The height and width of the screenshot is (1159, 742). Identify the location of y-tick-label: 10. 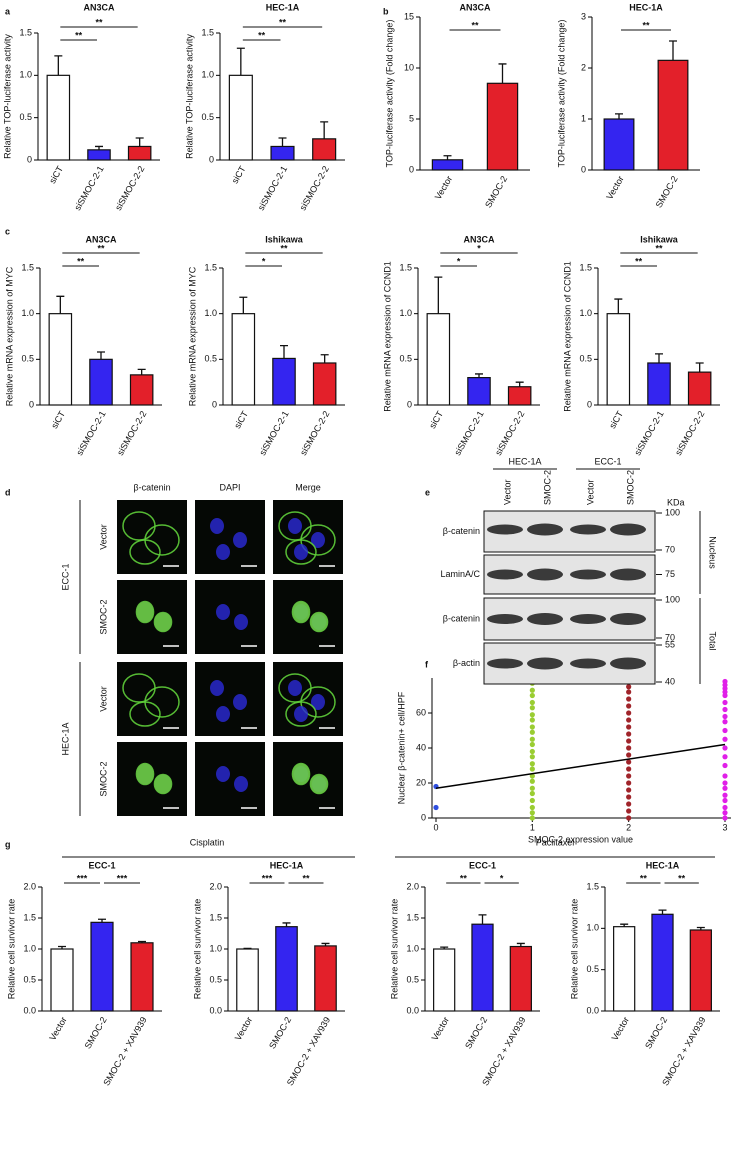
(409, 67).